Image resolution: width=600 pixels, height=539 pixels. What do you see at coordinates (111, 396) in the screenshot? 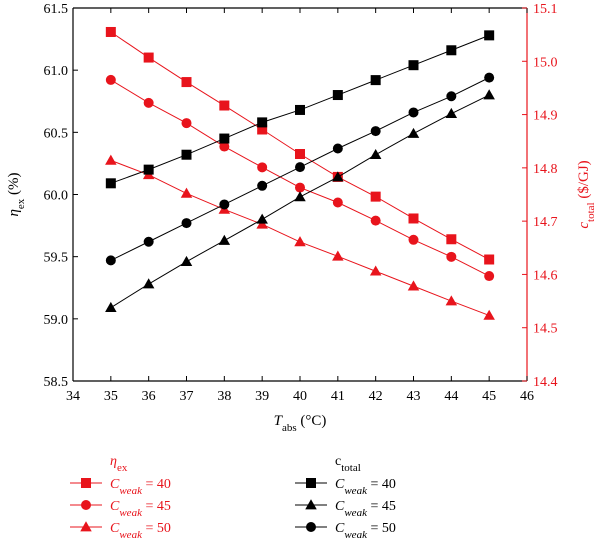
I see `x-tick-label: 35` at bounding box center [111, 396].